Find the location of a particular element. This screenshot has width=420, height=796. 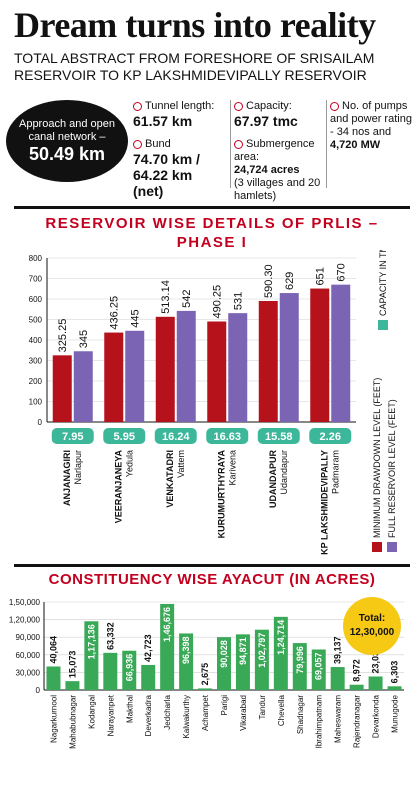

y-tick-label: 700 is located at coordinates (36, 279).